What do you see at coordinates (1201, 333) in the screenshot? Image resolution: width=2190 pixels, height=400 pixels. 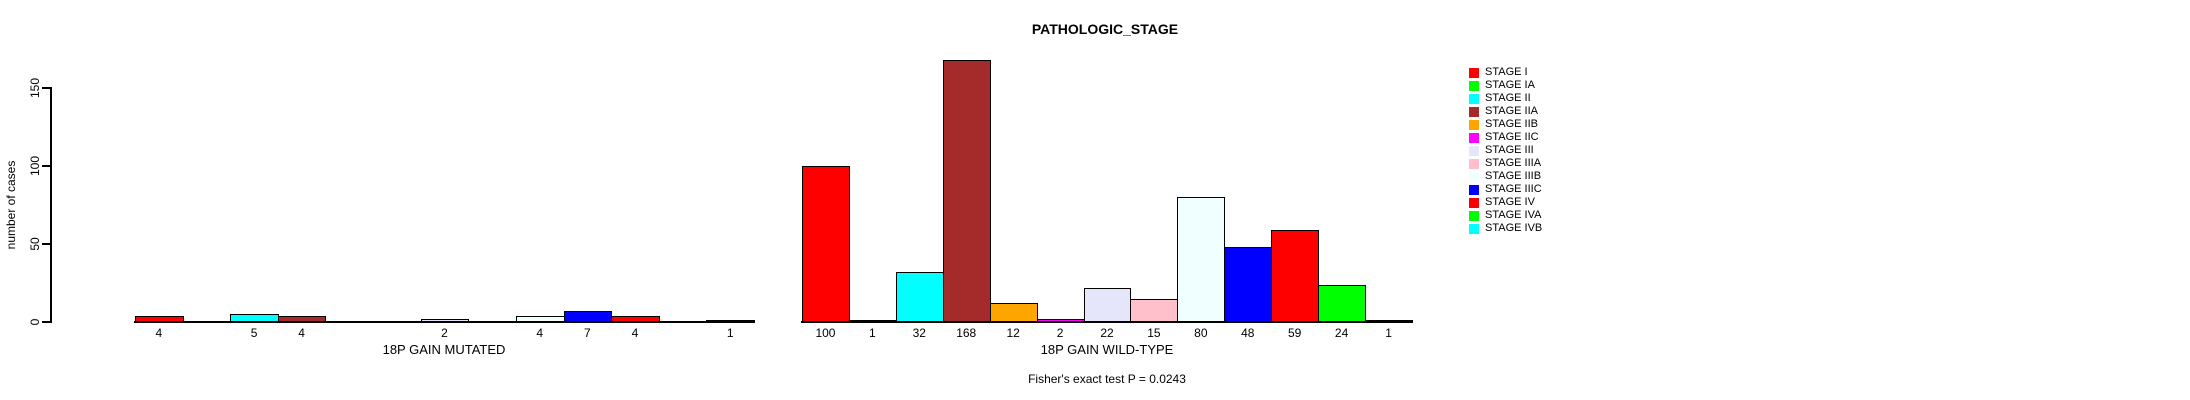 I see `bar-value-label: 80` at bounding box center [1201, 333].